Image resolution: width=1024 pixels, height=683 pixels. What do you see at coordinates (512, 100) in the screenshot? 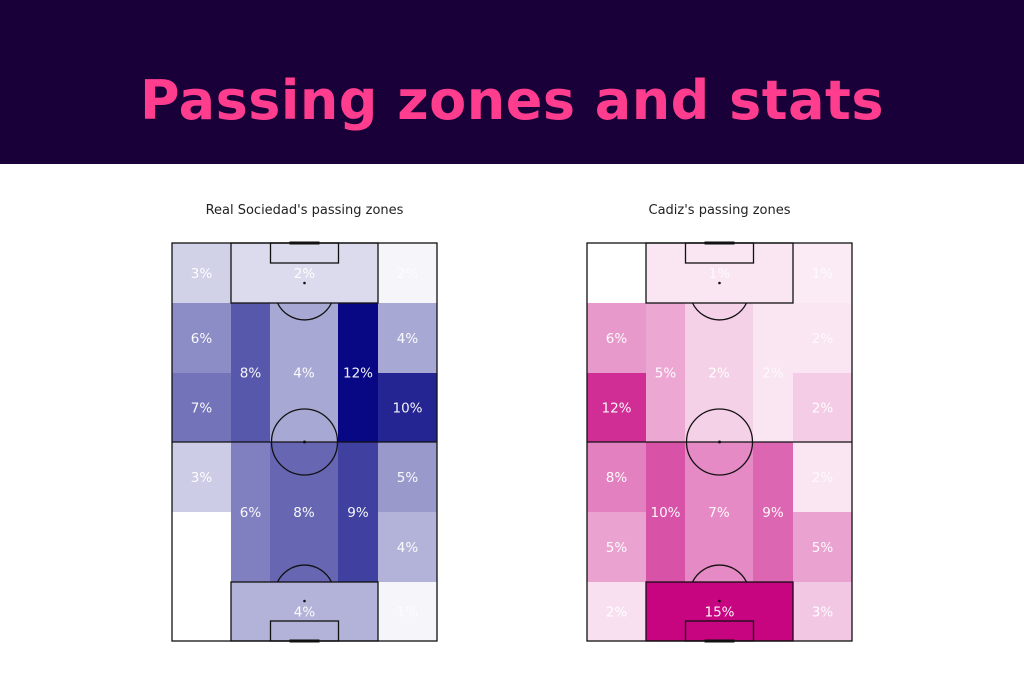
I see `page-title: Passing zones and stats` at bounding box center [512, 100].